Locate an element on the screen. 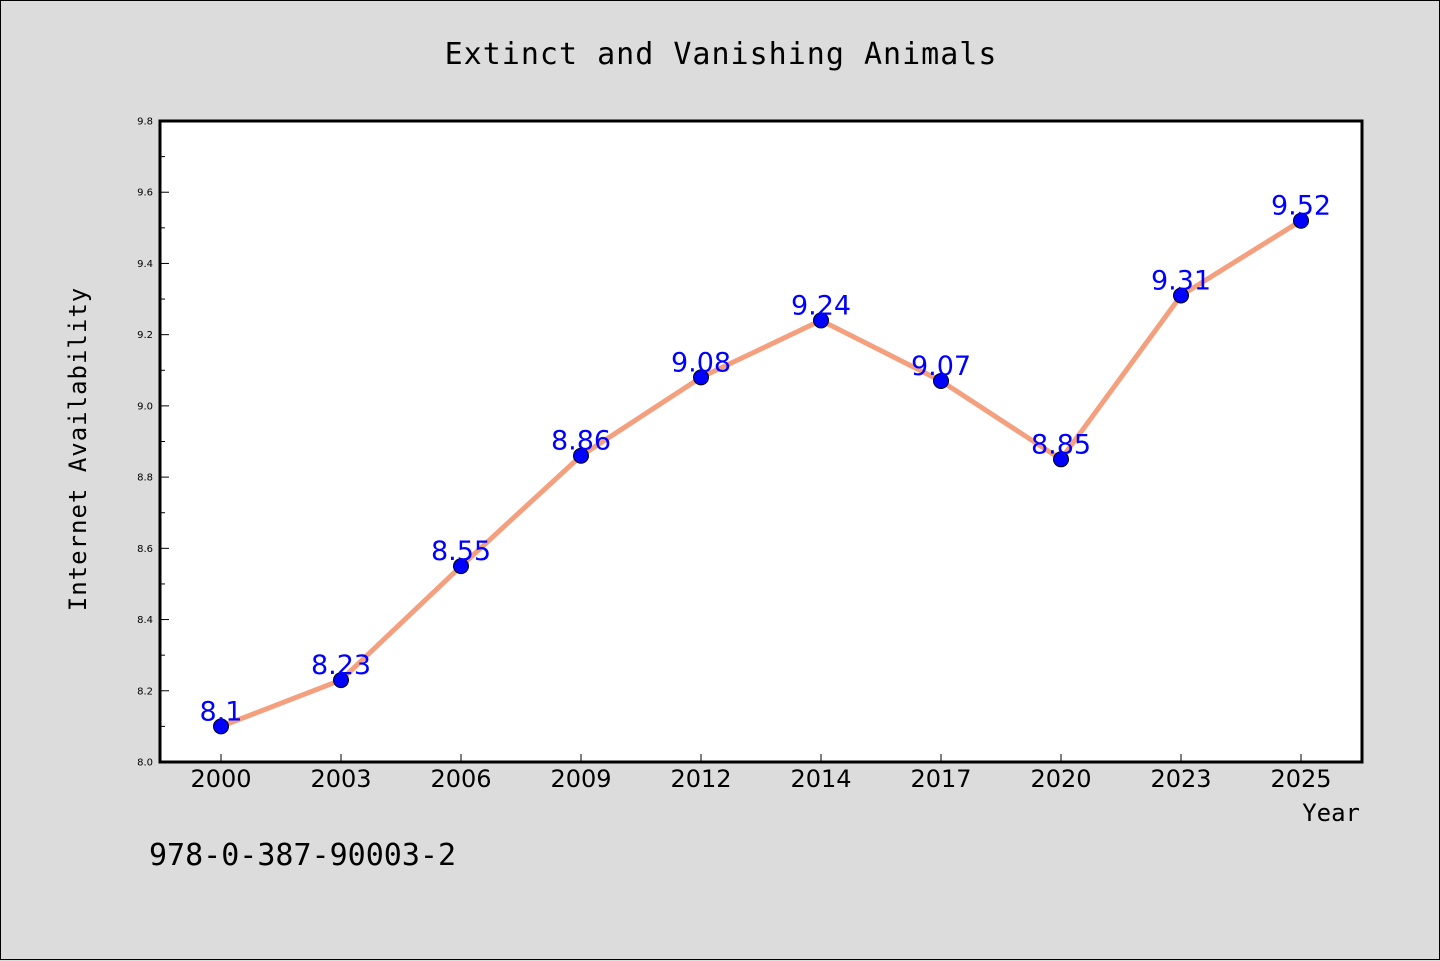  data-label: 8.86 is located at coordinates (581, 441).